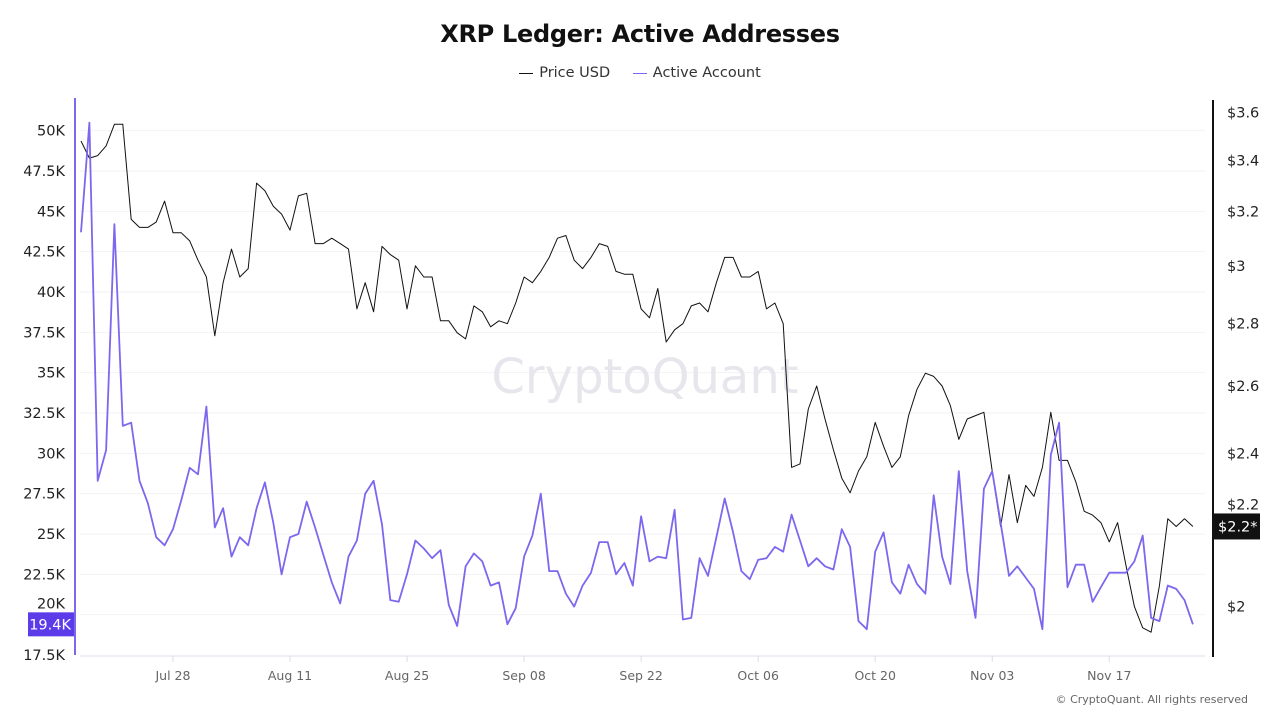 The height and width of the screenshot is (720, 1280). Describe the element at coordinates (290, 675) in the screenshot. I see `x-tick-label: Aug 11` at that location.